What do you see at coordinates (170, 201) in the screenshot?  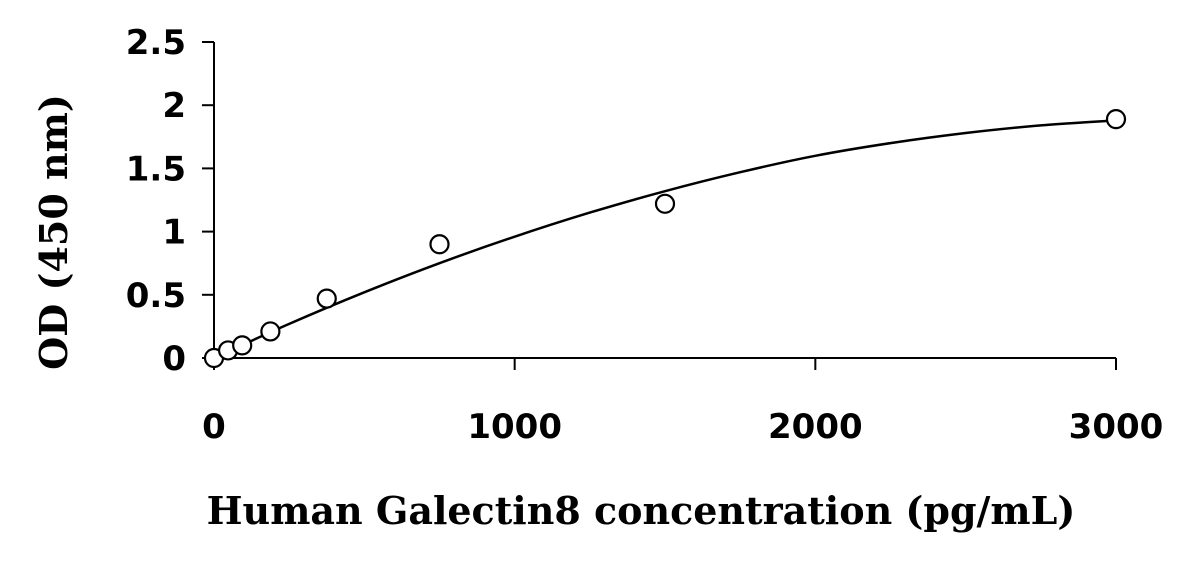 I see `y-axis-ticks: 0 0.5 1 1.5 2 2.5` at bounding box center [170, 201].